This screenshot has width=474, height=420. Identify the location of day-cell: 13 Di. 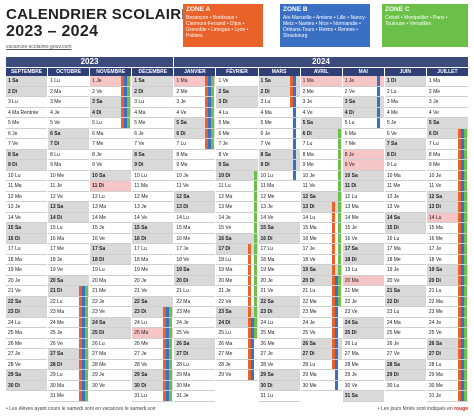
(447, 207).